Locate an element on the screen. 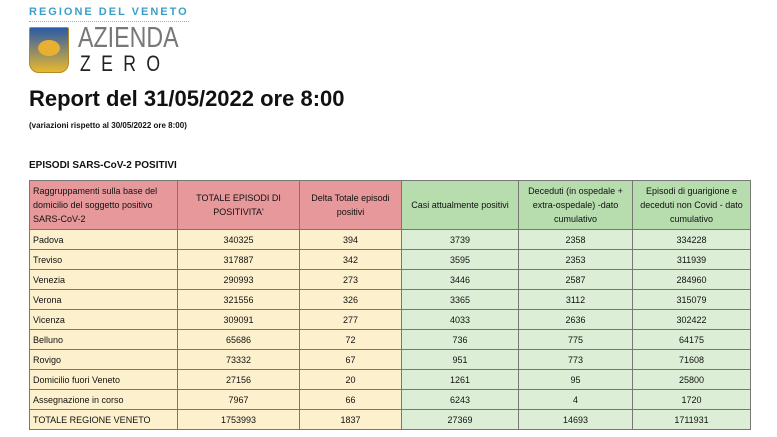 The image size is (777, 437). table-row: Padova 340325 394 3739 2358 334228 is located at coordinates (390, 239).